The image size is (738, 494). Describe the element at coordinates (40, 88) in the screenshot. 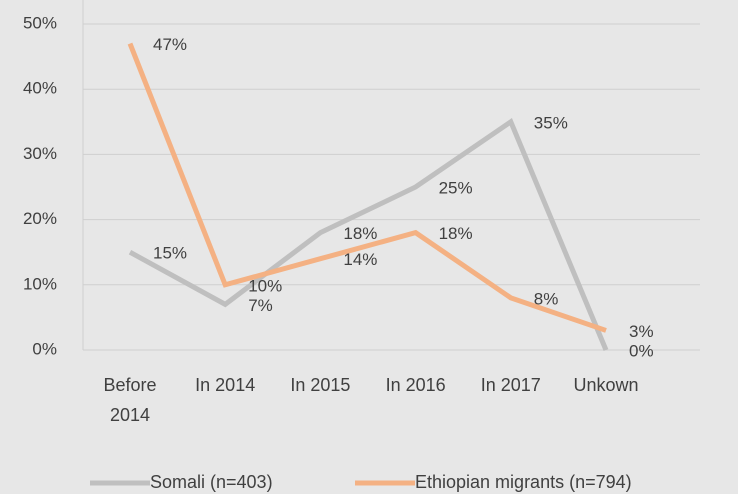

I see `y-tick-label: 40%` at that location.